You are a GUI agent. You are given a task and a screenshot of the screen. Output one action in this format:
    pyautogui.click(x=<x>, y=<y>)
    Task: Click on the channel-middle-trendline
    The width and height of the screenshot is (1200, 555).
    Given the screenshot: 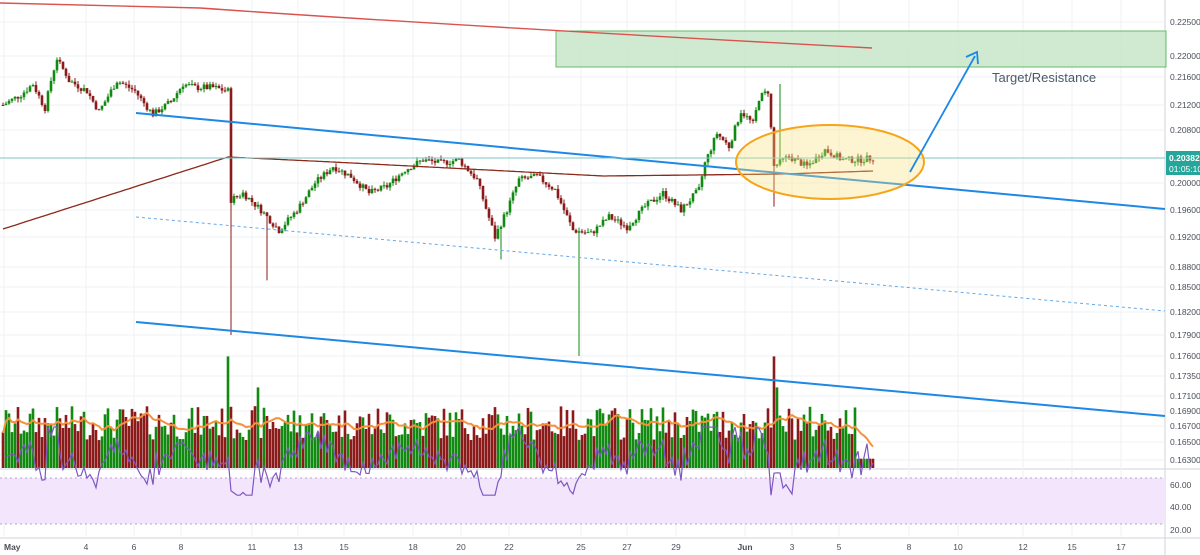 What is the action you would take?
    pyautogui.click(x=650, y=264)
    